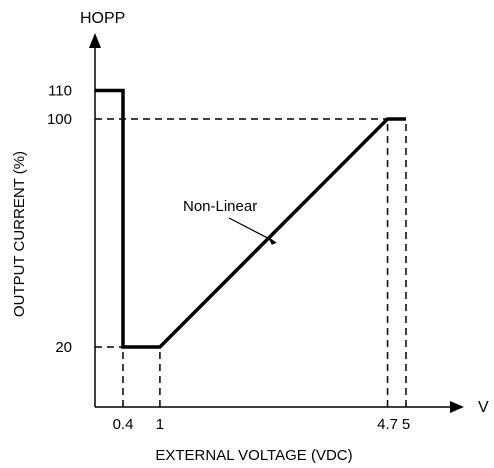 The height and width of the screenshot is (468, 494). Describe the element at coordinates (95, 40) in the screenshot. I see `y-axis-arrow-icon` at that location.